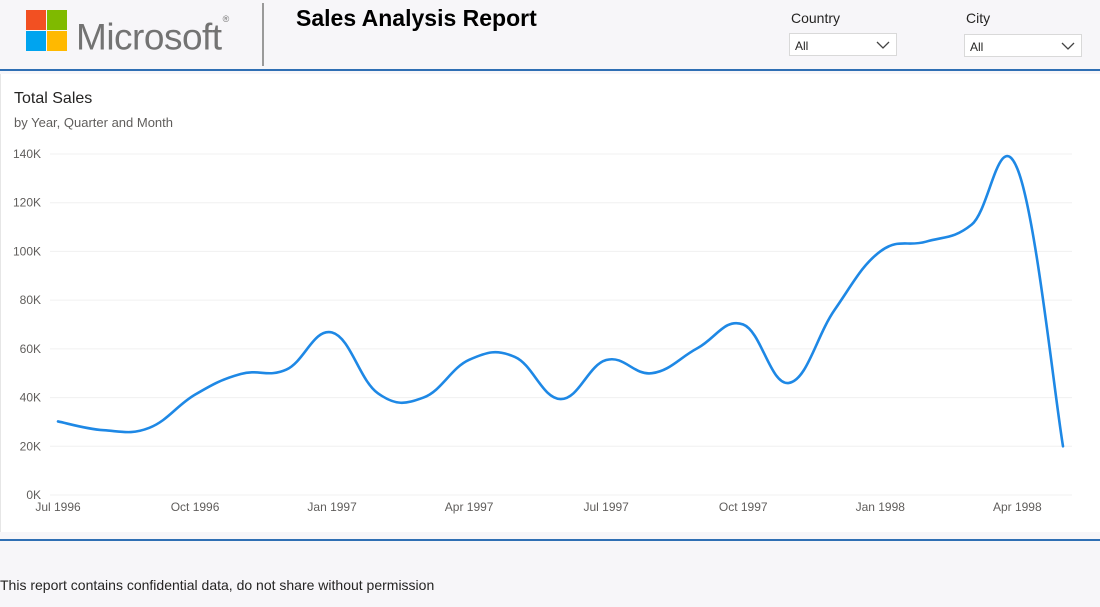 The height and width of the screenshot is (607, 1100). What do you see at coordinates (57, 41) in the screenshot?
I see `logo-yellow-square` at bounding box center [57, 41].